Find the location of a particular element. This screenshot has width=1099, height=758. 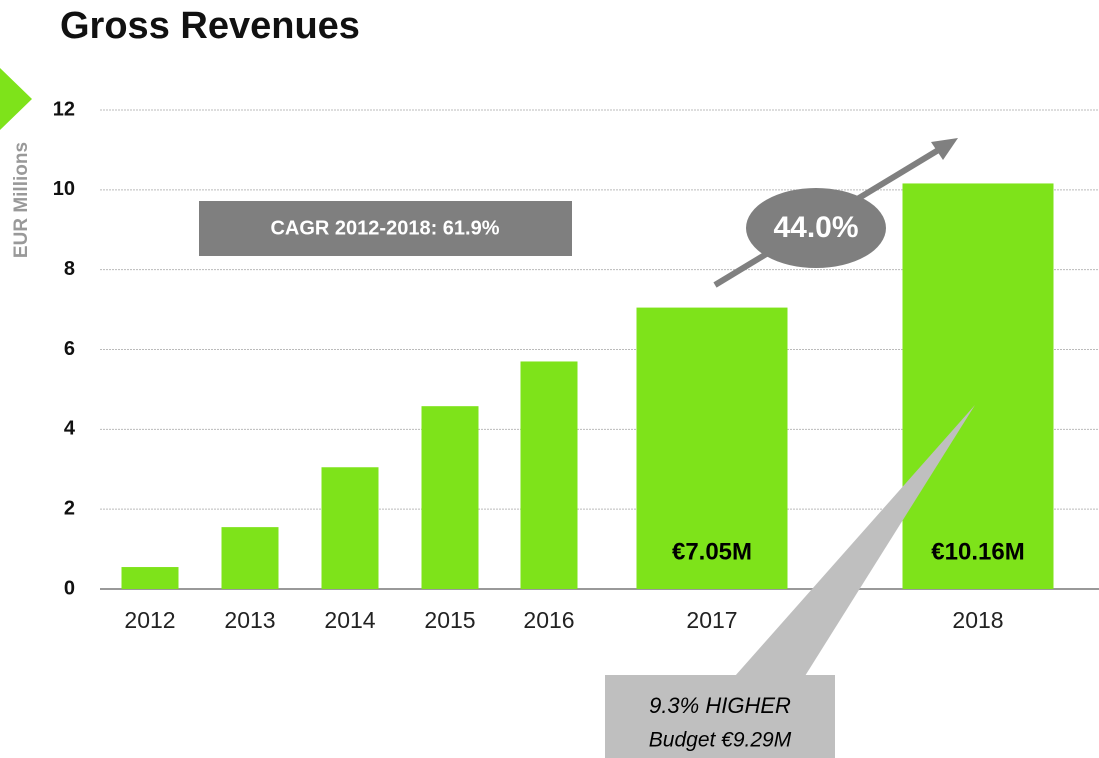

callout-title: 9.3% HIGHER is located at coordinates (720, 705).